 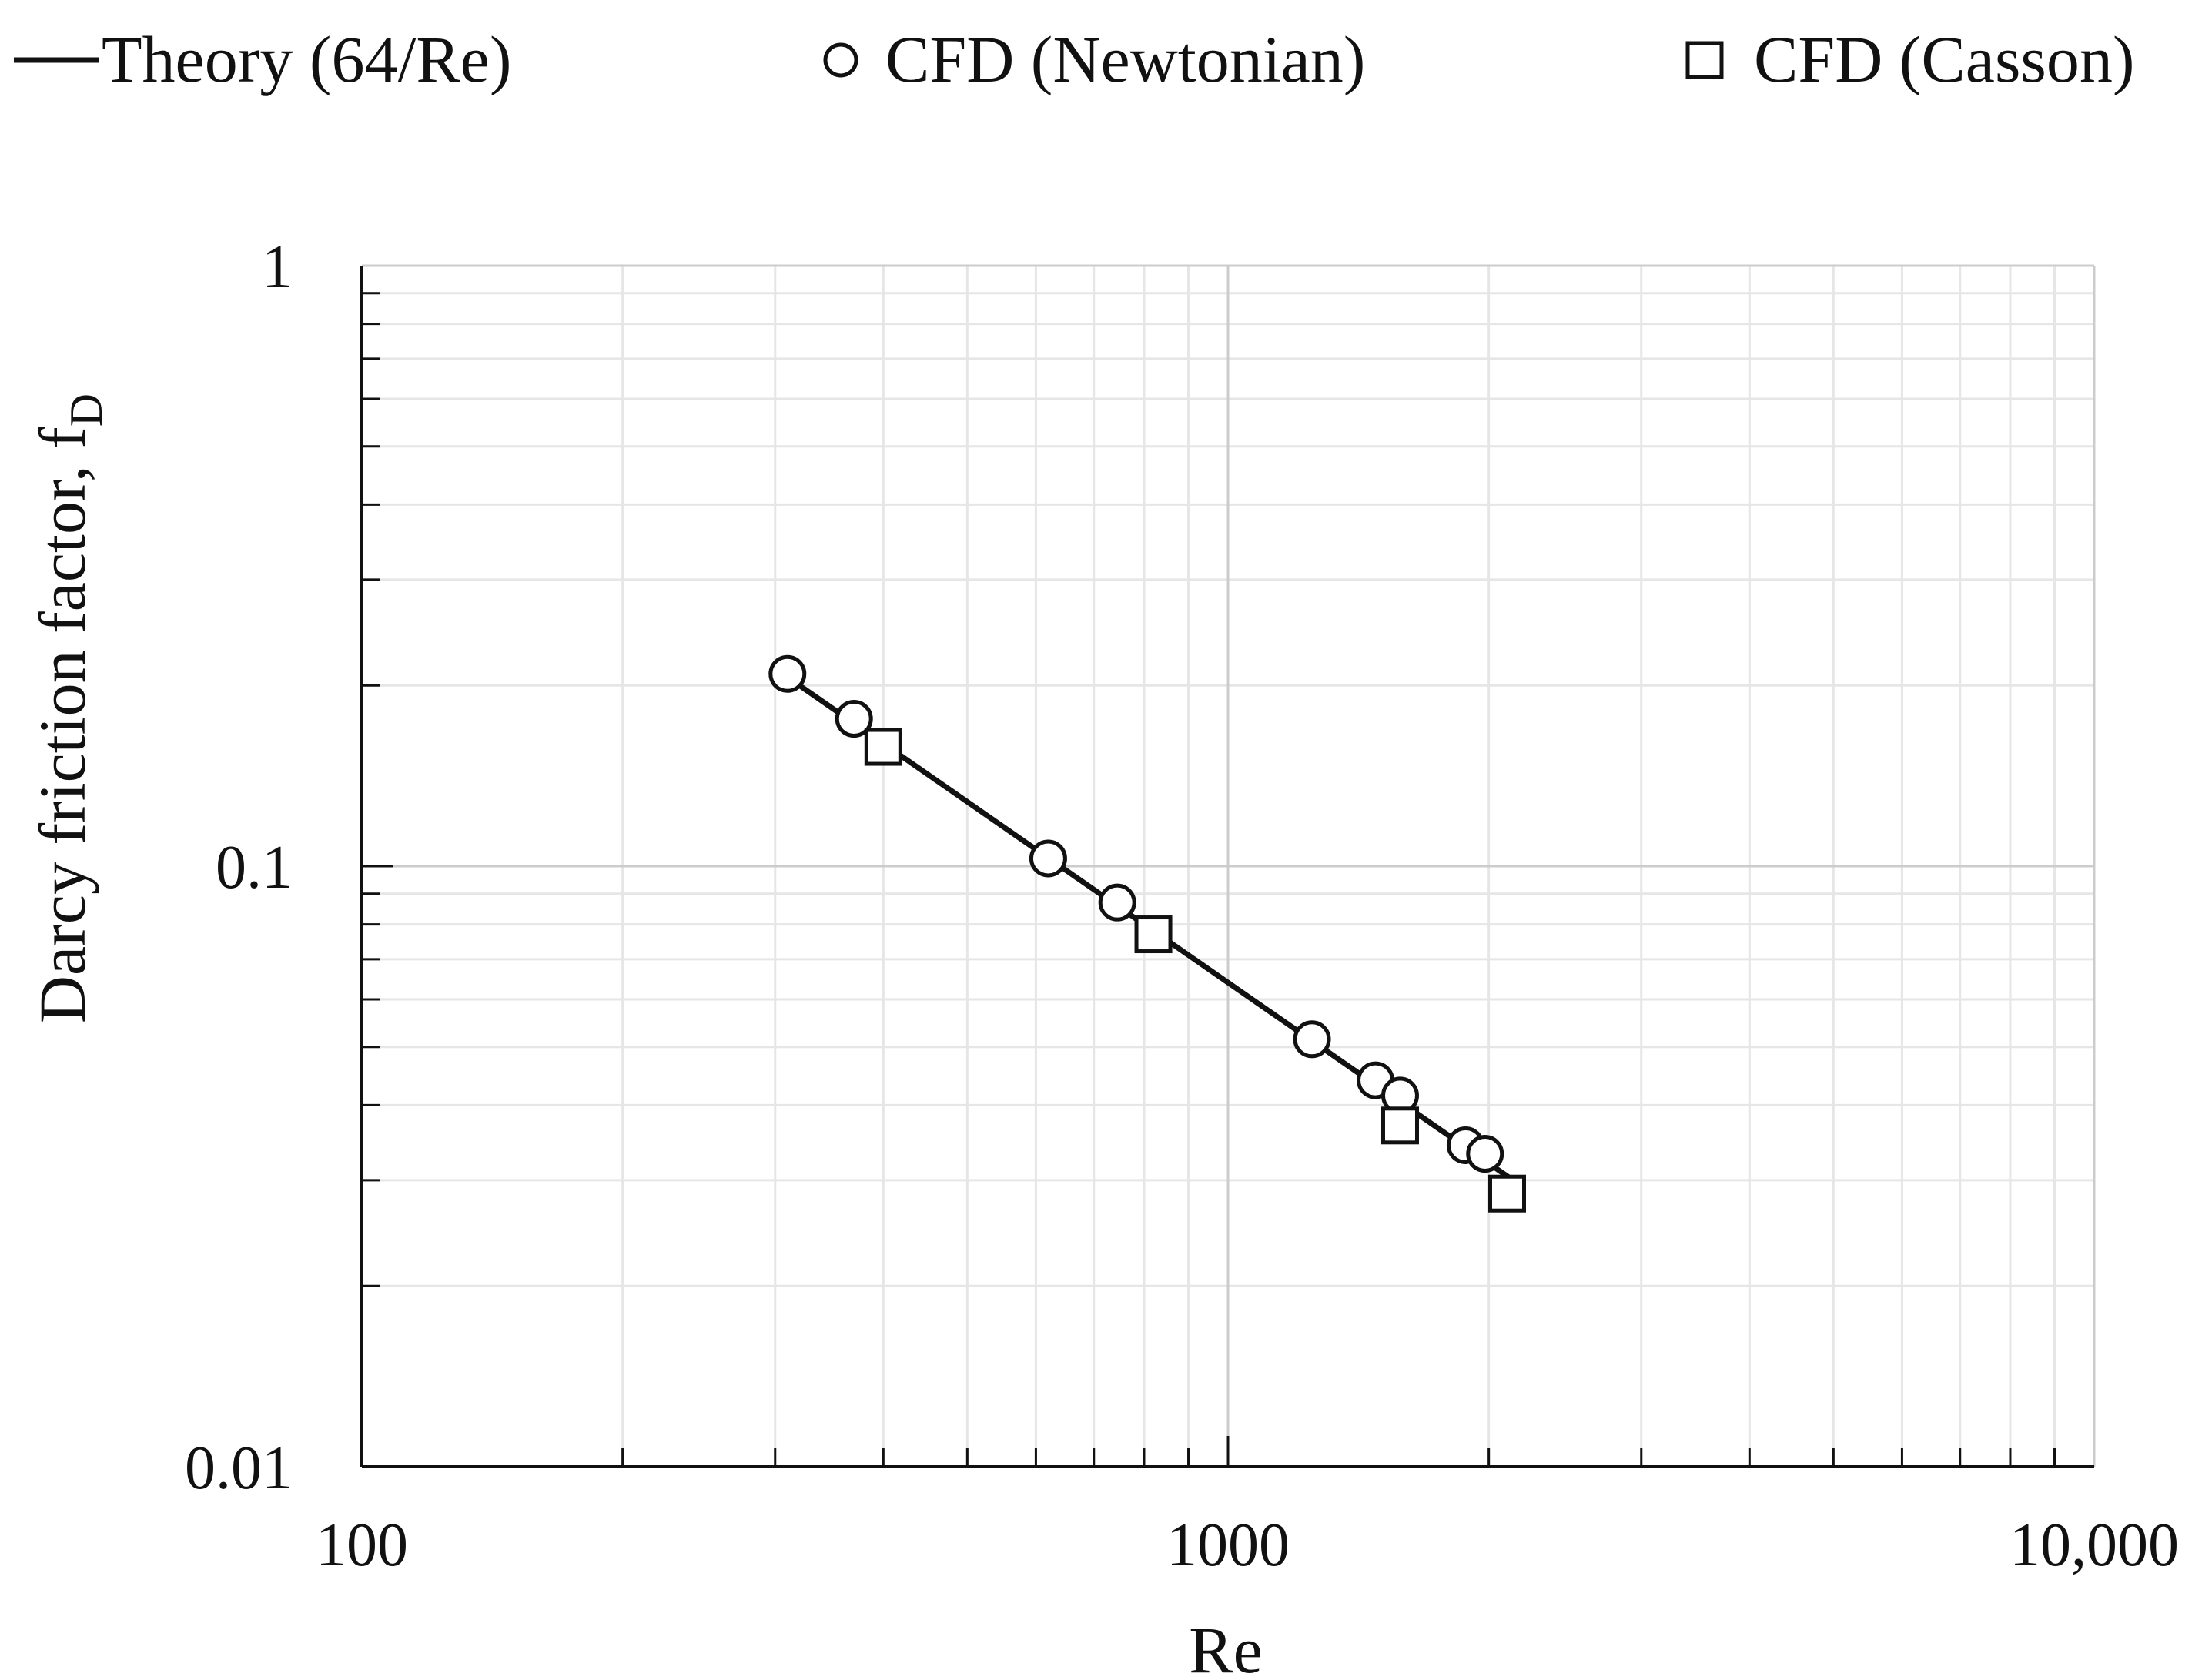 I want to click on x-tick-label: 1000, so click(x=1228, y=1545).